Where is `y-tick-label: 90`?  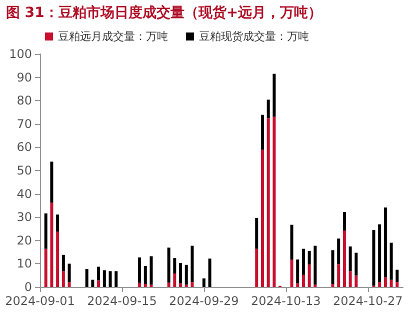 y-tick-label: 90 is located at coordinates (24, 77).